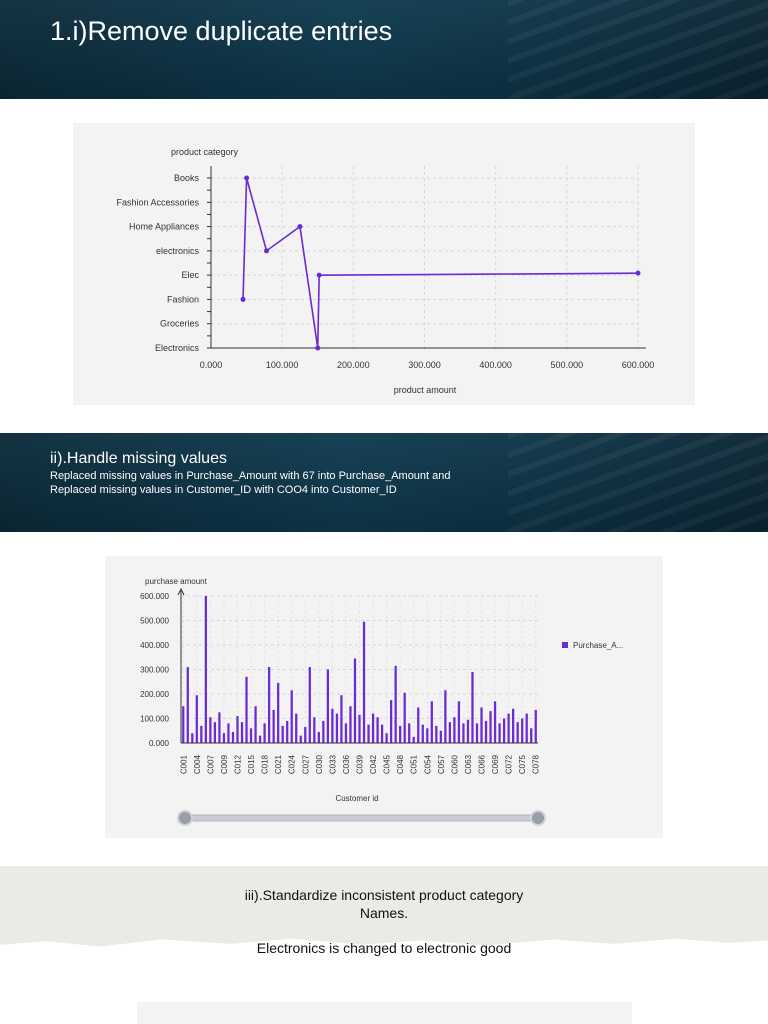 Image resolution: width=768 pixels, height=1024 pixels. What do you see at coordinates (224, 764) in the screenshot?
I see `x-tick-label: C009` at bounding box center [224, 764].